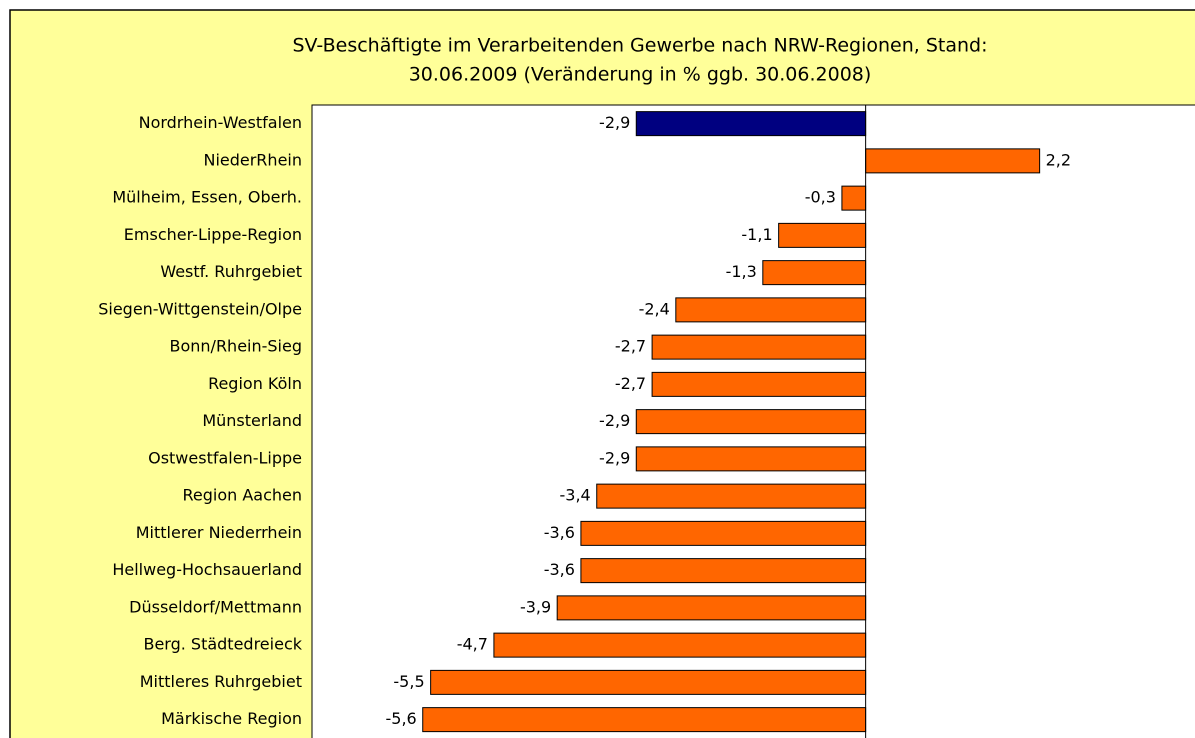 This screenshot has width=1195, height=738. What do you see at coordinates (255, 383) in the screenshot?
I see `category-label: Region Köln` at bounding box center [255, 383].